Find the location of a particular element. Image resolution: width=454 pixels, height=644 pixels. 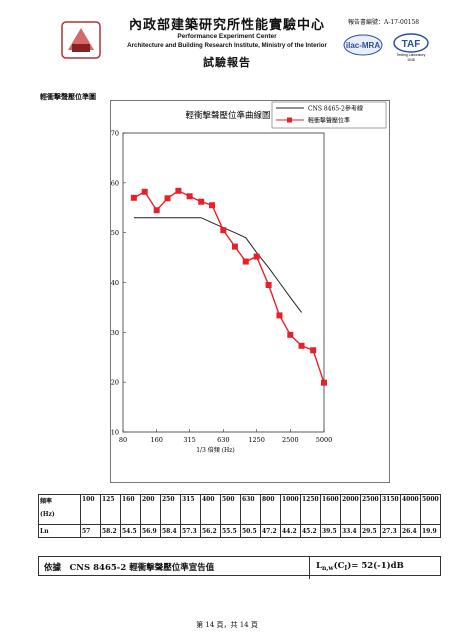

level-cell: 27.3 is located at coordinates (390, 531).